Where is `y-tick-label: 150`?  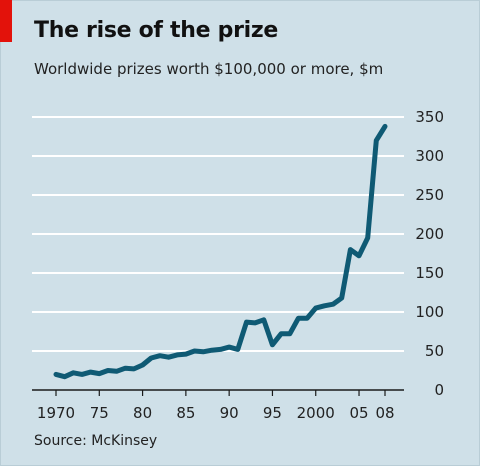
y-tick-label: 150 is located at coordinates (429, 273).